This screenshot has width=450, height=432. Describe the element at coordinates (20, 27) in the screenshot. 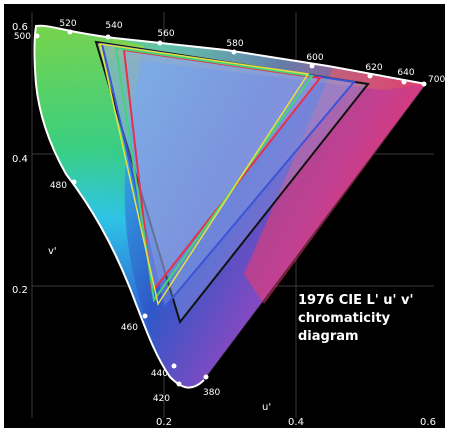

I see `y-tick-0.6: 0.6` at that location.